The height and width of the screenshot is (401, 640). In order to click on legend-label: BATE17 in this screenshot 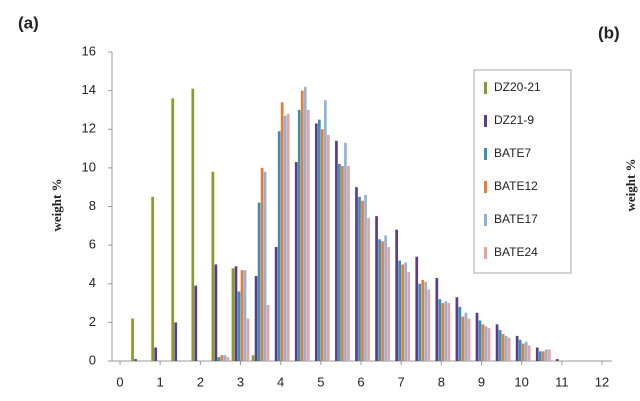, I will do `click(516, 219)`.